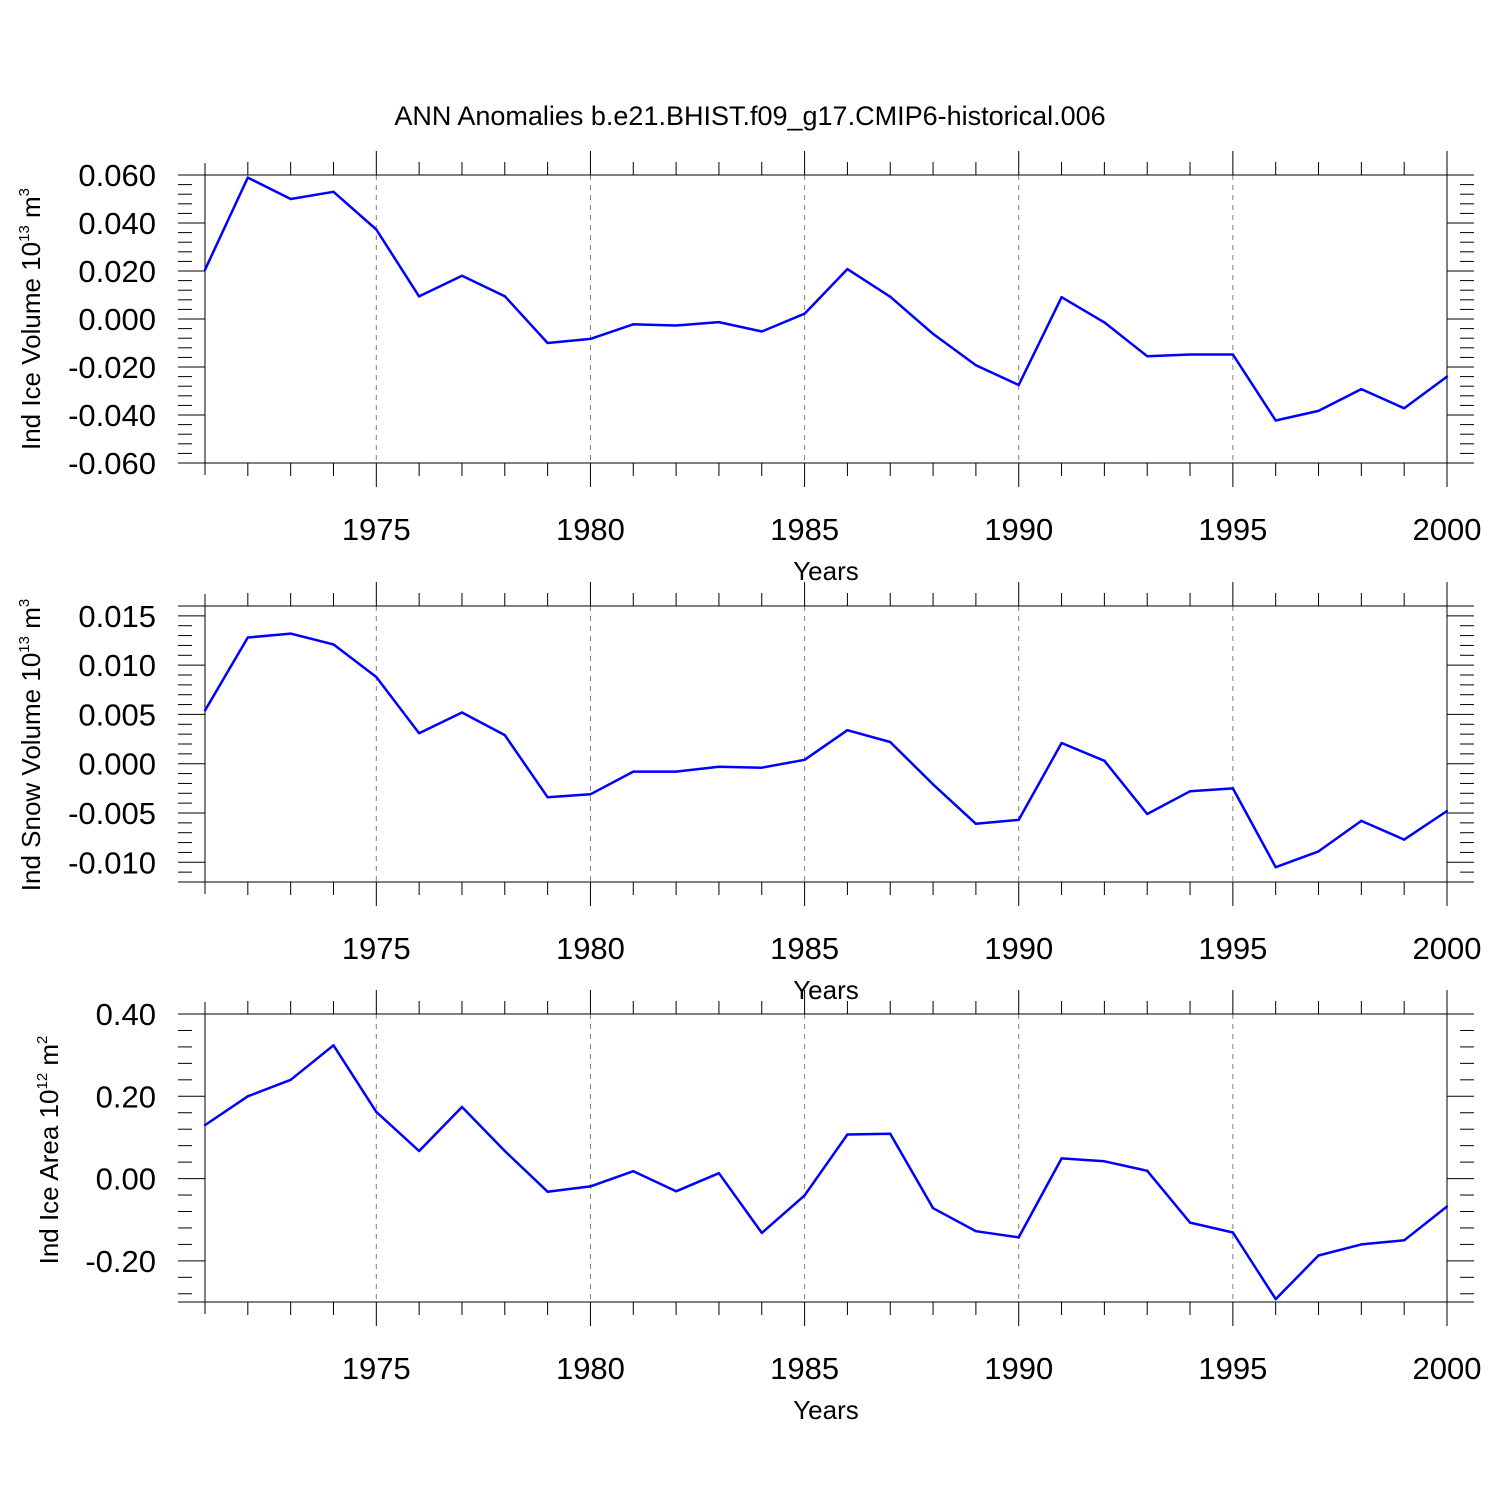  I want to click on series-line, so click(825, 299).